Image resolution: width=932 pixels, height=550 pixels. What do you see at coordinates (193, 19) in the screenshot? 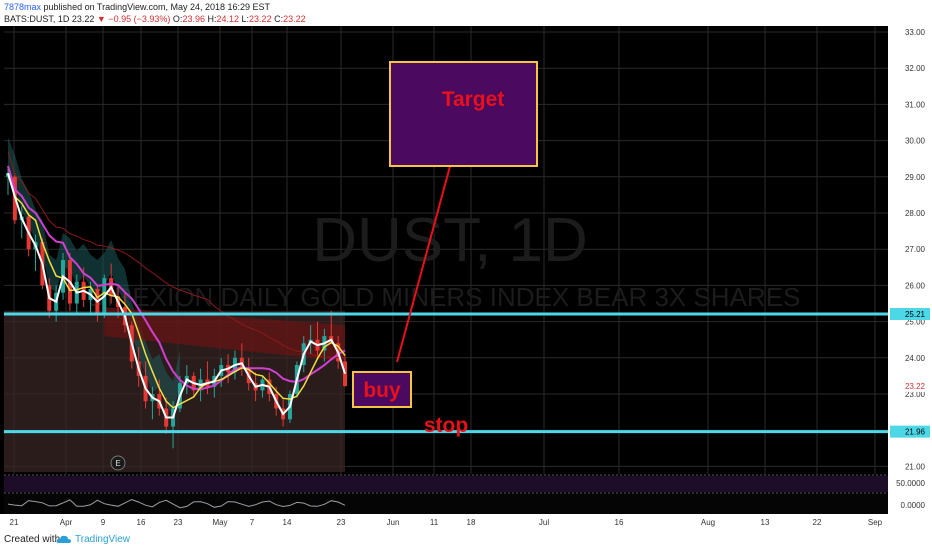
I see `open-value: 23.96` at bounding box center [193, 19].